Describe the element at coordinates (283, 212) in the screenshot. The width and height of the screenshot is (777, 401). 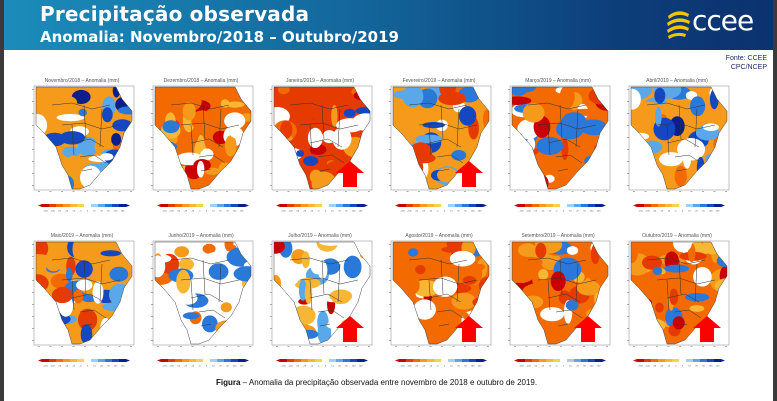
I see `colorbar-tick-label: -150` at that location.